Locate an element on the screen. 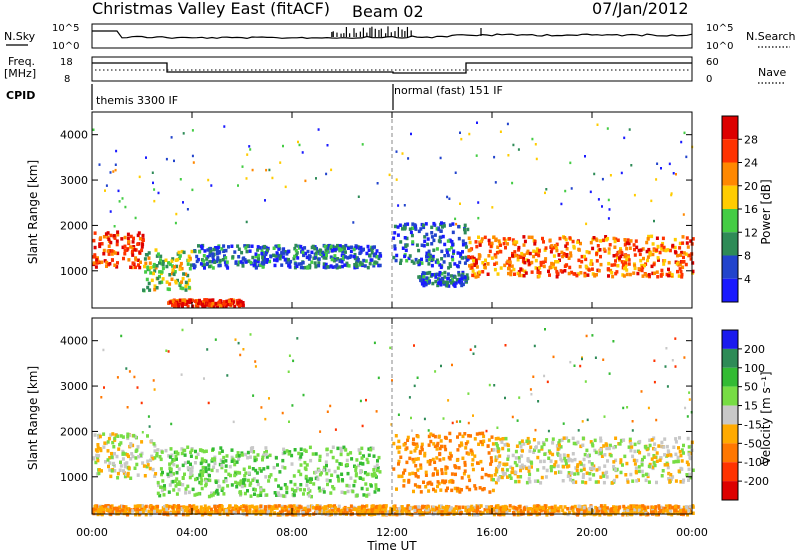 Image resolution: width=800 pixels, height=554 pixels. x-tick-label: 04:00 is located at coordinates (192, 532).